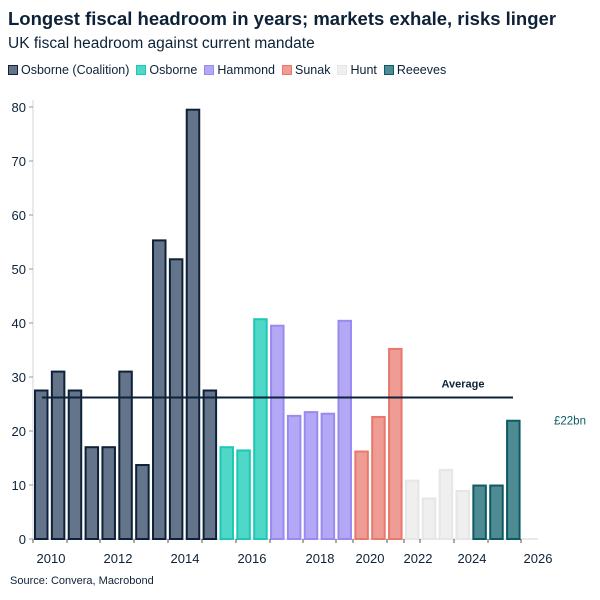 The width and height of the screenshot is (600, 600). What do you see at coordinates (252, 558) in the screenshot?
I see `x-tick-label: 2016` at bounding box center [252, 558].